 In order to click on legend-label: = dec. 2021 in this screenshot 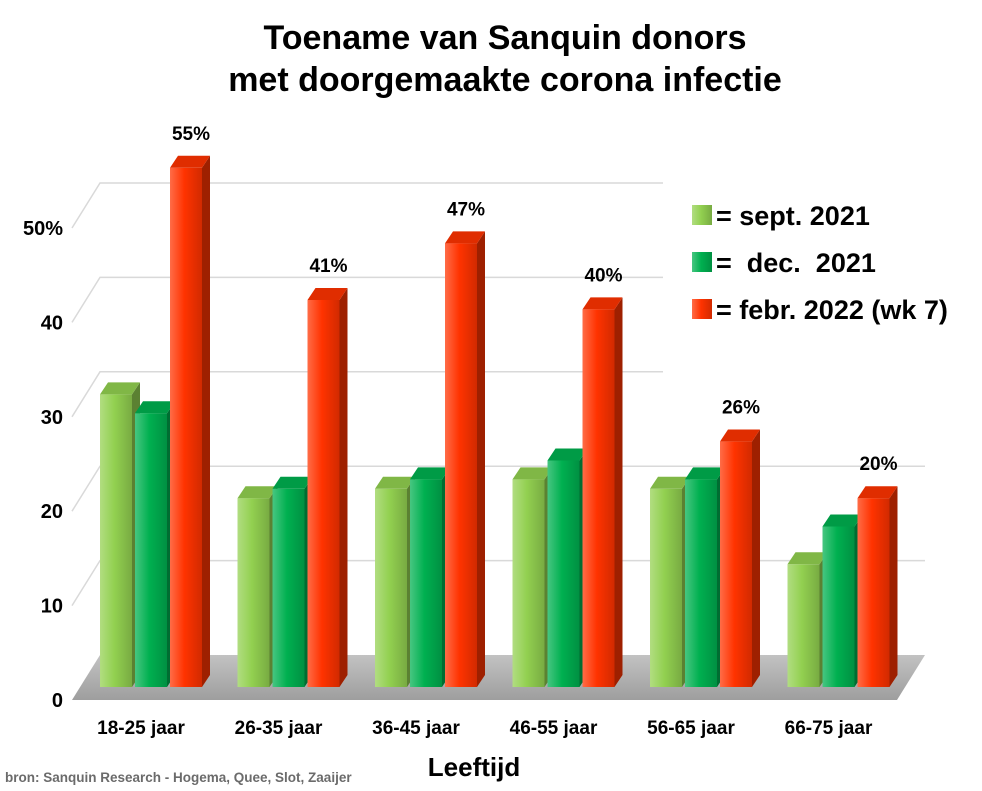, I will do `click(796, 263)`.